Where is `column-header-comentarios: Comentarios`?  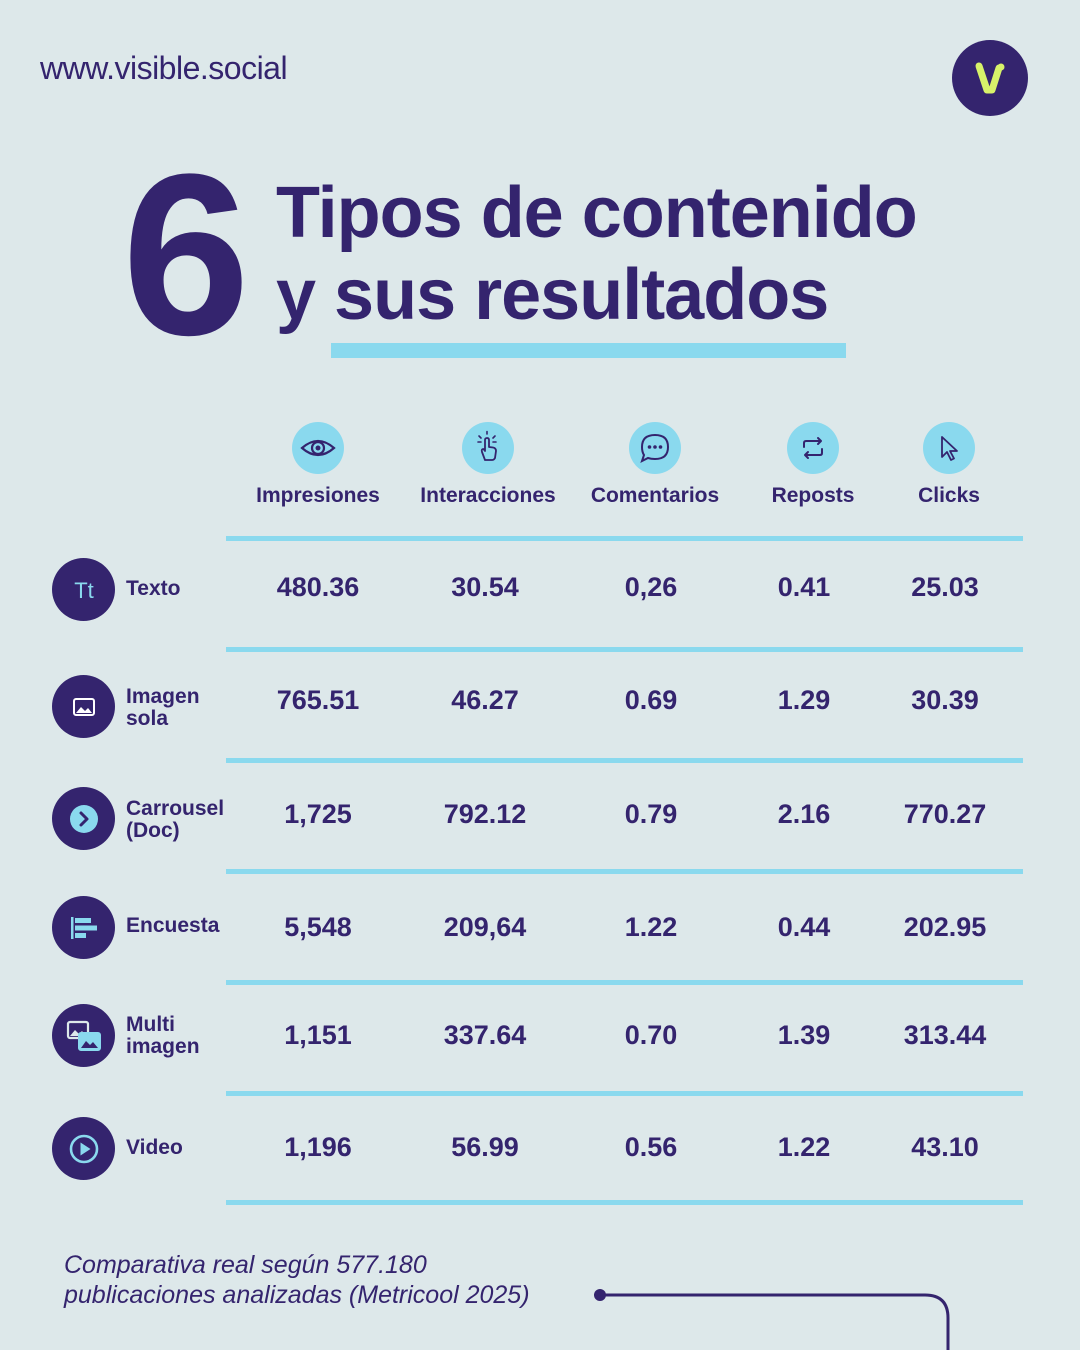 column-header-comentarios: Comentarios is located at coordinates (655, 465).